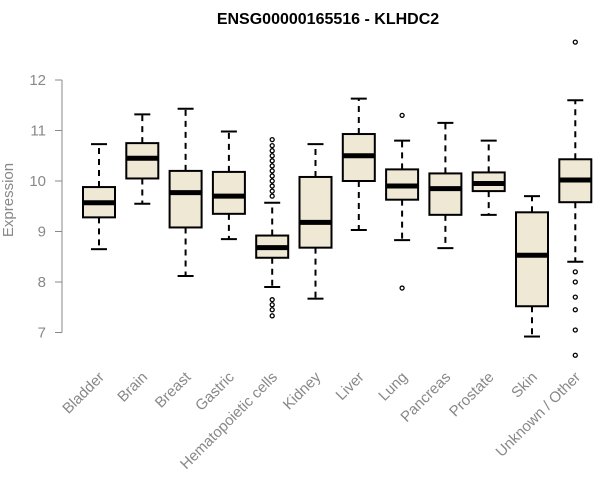 The width and height of the screenshot is (600, 500). What do you see at coordinates (38, 131) in the screenshot?
I see `y-tick-label: 11` at bounding box center [38, 131].